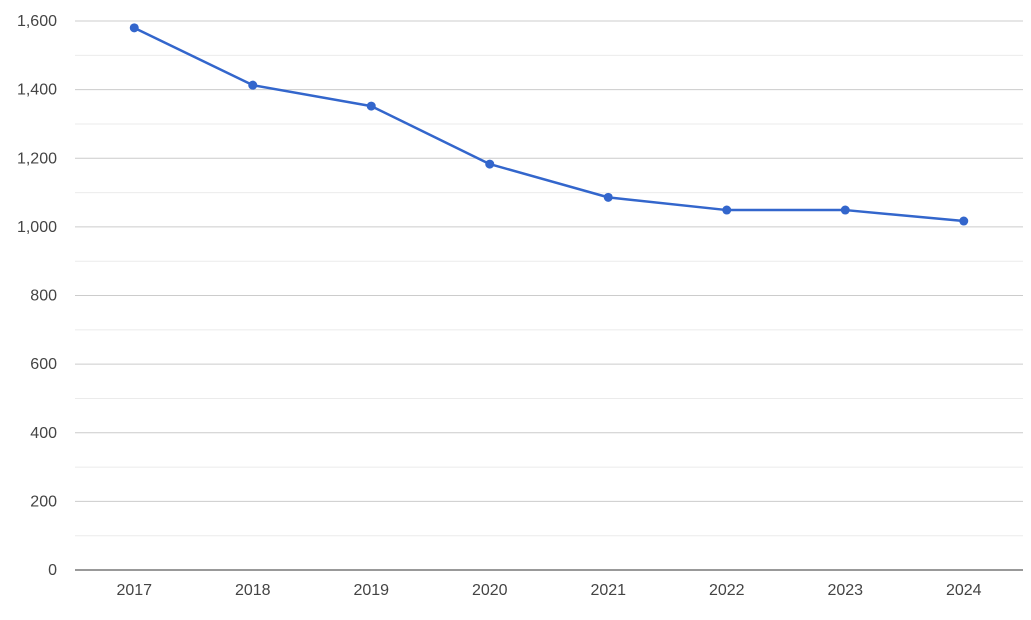 This screenshot has width=1031, height=620. What do you see at coordinates (134, 590) in the screenshot?
I see `x-tick-label: 2017` at bounding box center [134, 590].